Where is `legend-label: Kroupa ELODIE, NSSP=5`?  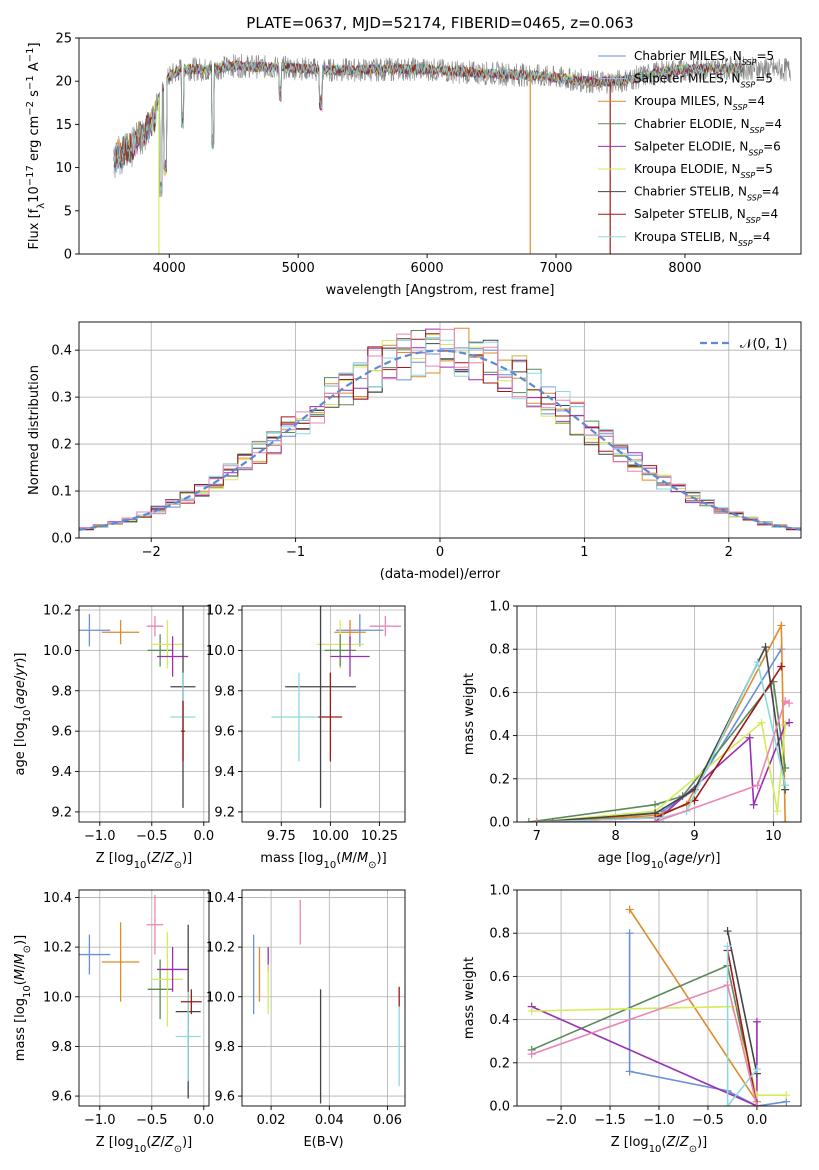 legend-label: Kroupa ELODIE, NSSP=5 is located at coordinates (703, 171).